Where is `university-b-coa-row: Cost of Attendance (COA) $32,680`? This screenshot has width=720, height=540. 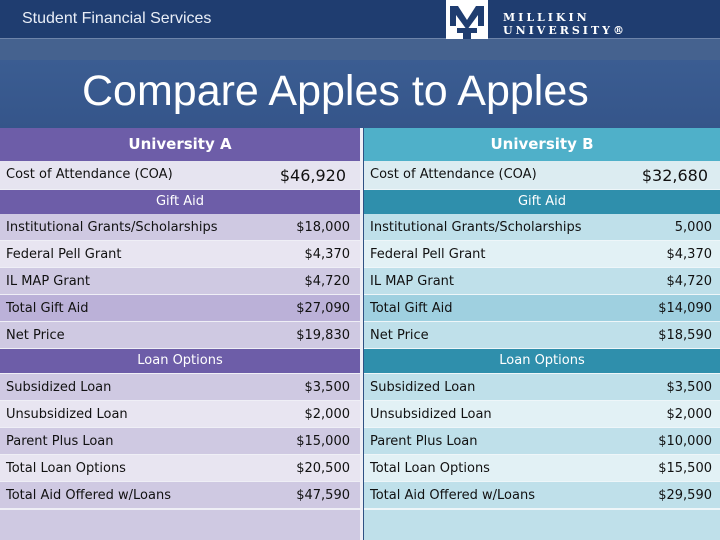 university-b-coa-row: Cost of Attendance (COA) $32,680 is located at coordinates (542, 175).